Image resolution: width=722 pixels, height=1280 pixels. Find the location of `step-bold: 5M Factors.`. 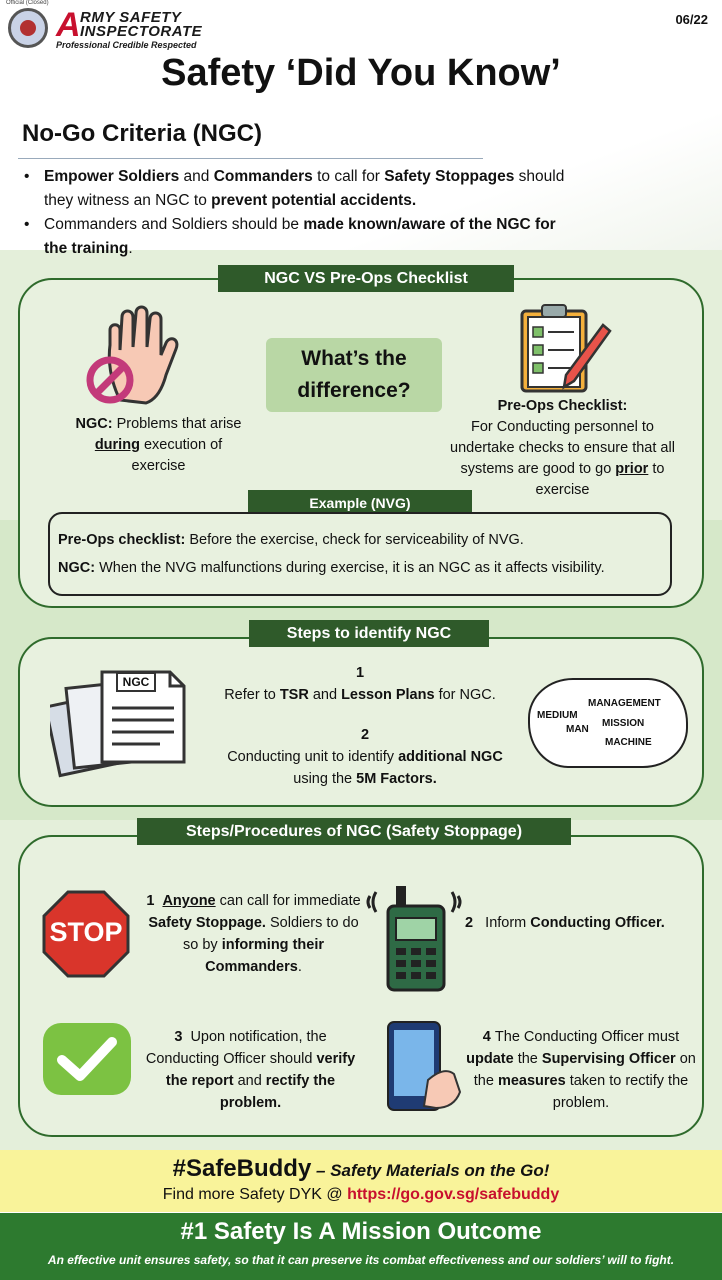

step-bold: 5M Factors. is located at coordinates (396, 779).